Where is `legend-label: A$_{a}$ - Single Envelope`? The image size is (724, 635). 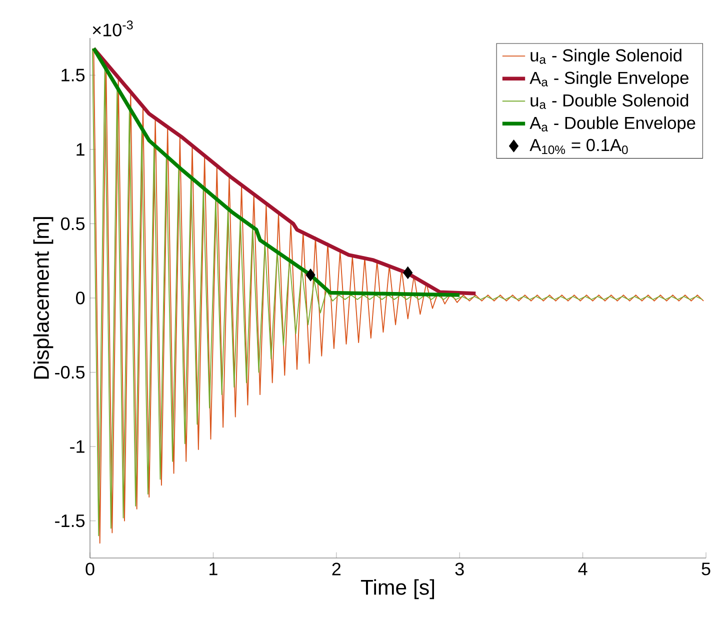 legend-label: A$_{a}$ - Single Envelope is located at coordinates (609, 79).